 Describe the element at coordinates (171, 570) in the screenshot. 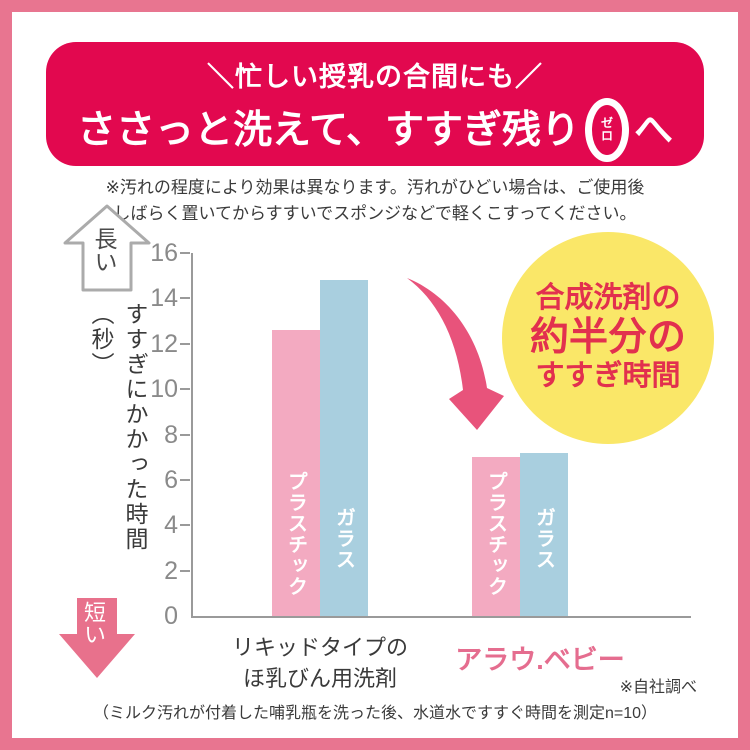

I see `y-tick-label-2: 2` at that location.